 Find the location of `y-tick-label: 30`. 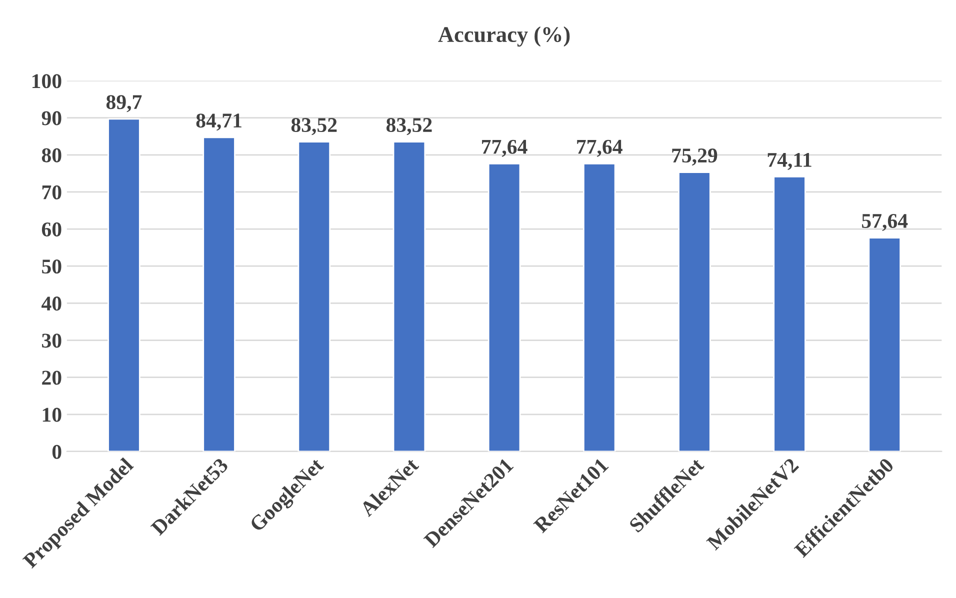

y-tick-label: 30 is located at coordinates (52, 341).